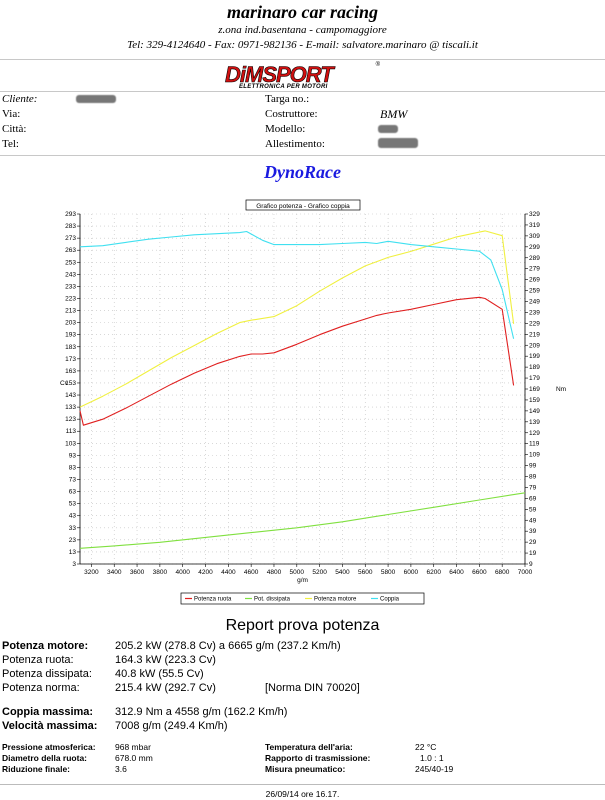 The width and height of the screenshot is (605, 800). Describe the element at coordinates (283, 87) in the screenshot. I see `logo-sub: ELETTRONICA PER MOTORI` at that location.